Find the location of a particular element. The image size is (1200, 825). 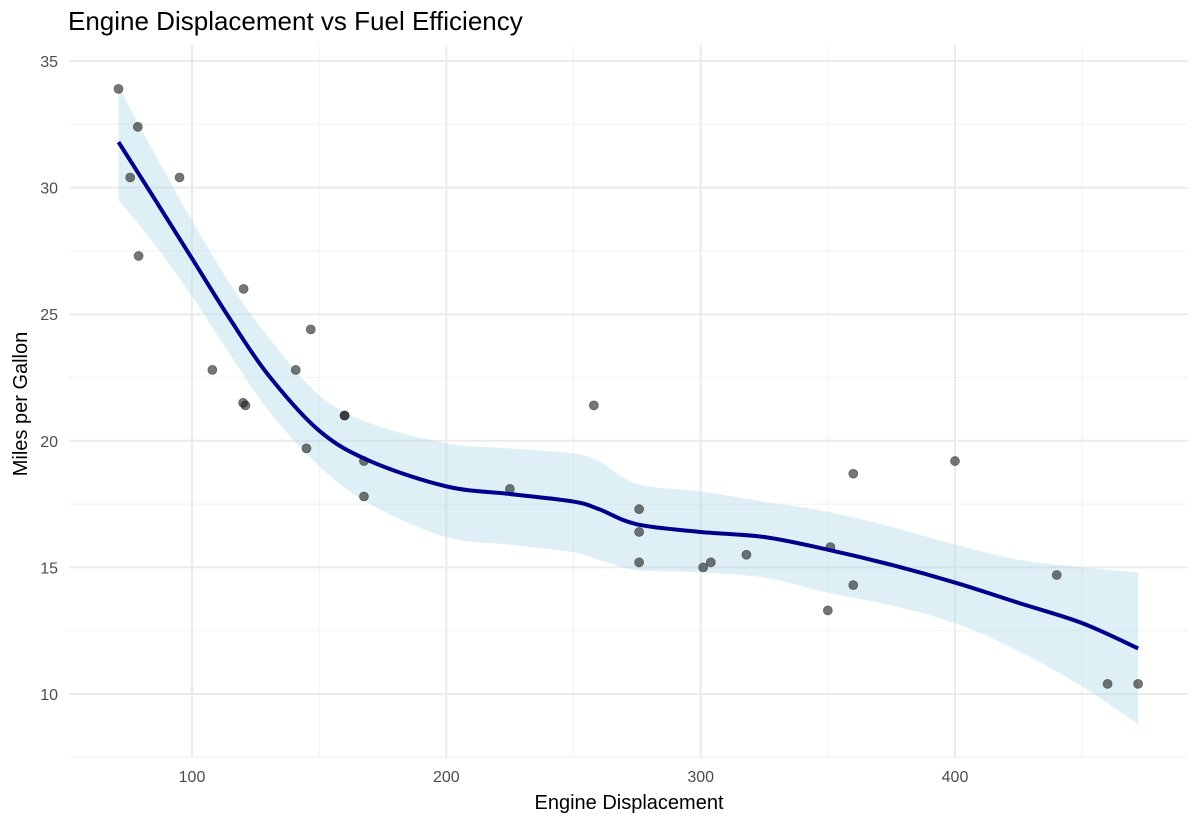

y-tick-label: 35 is located at coordinates (49, 62).